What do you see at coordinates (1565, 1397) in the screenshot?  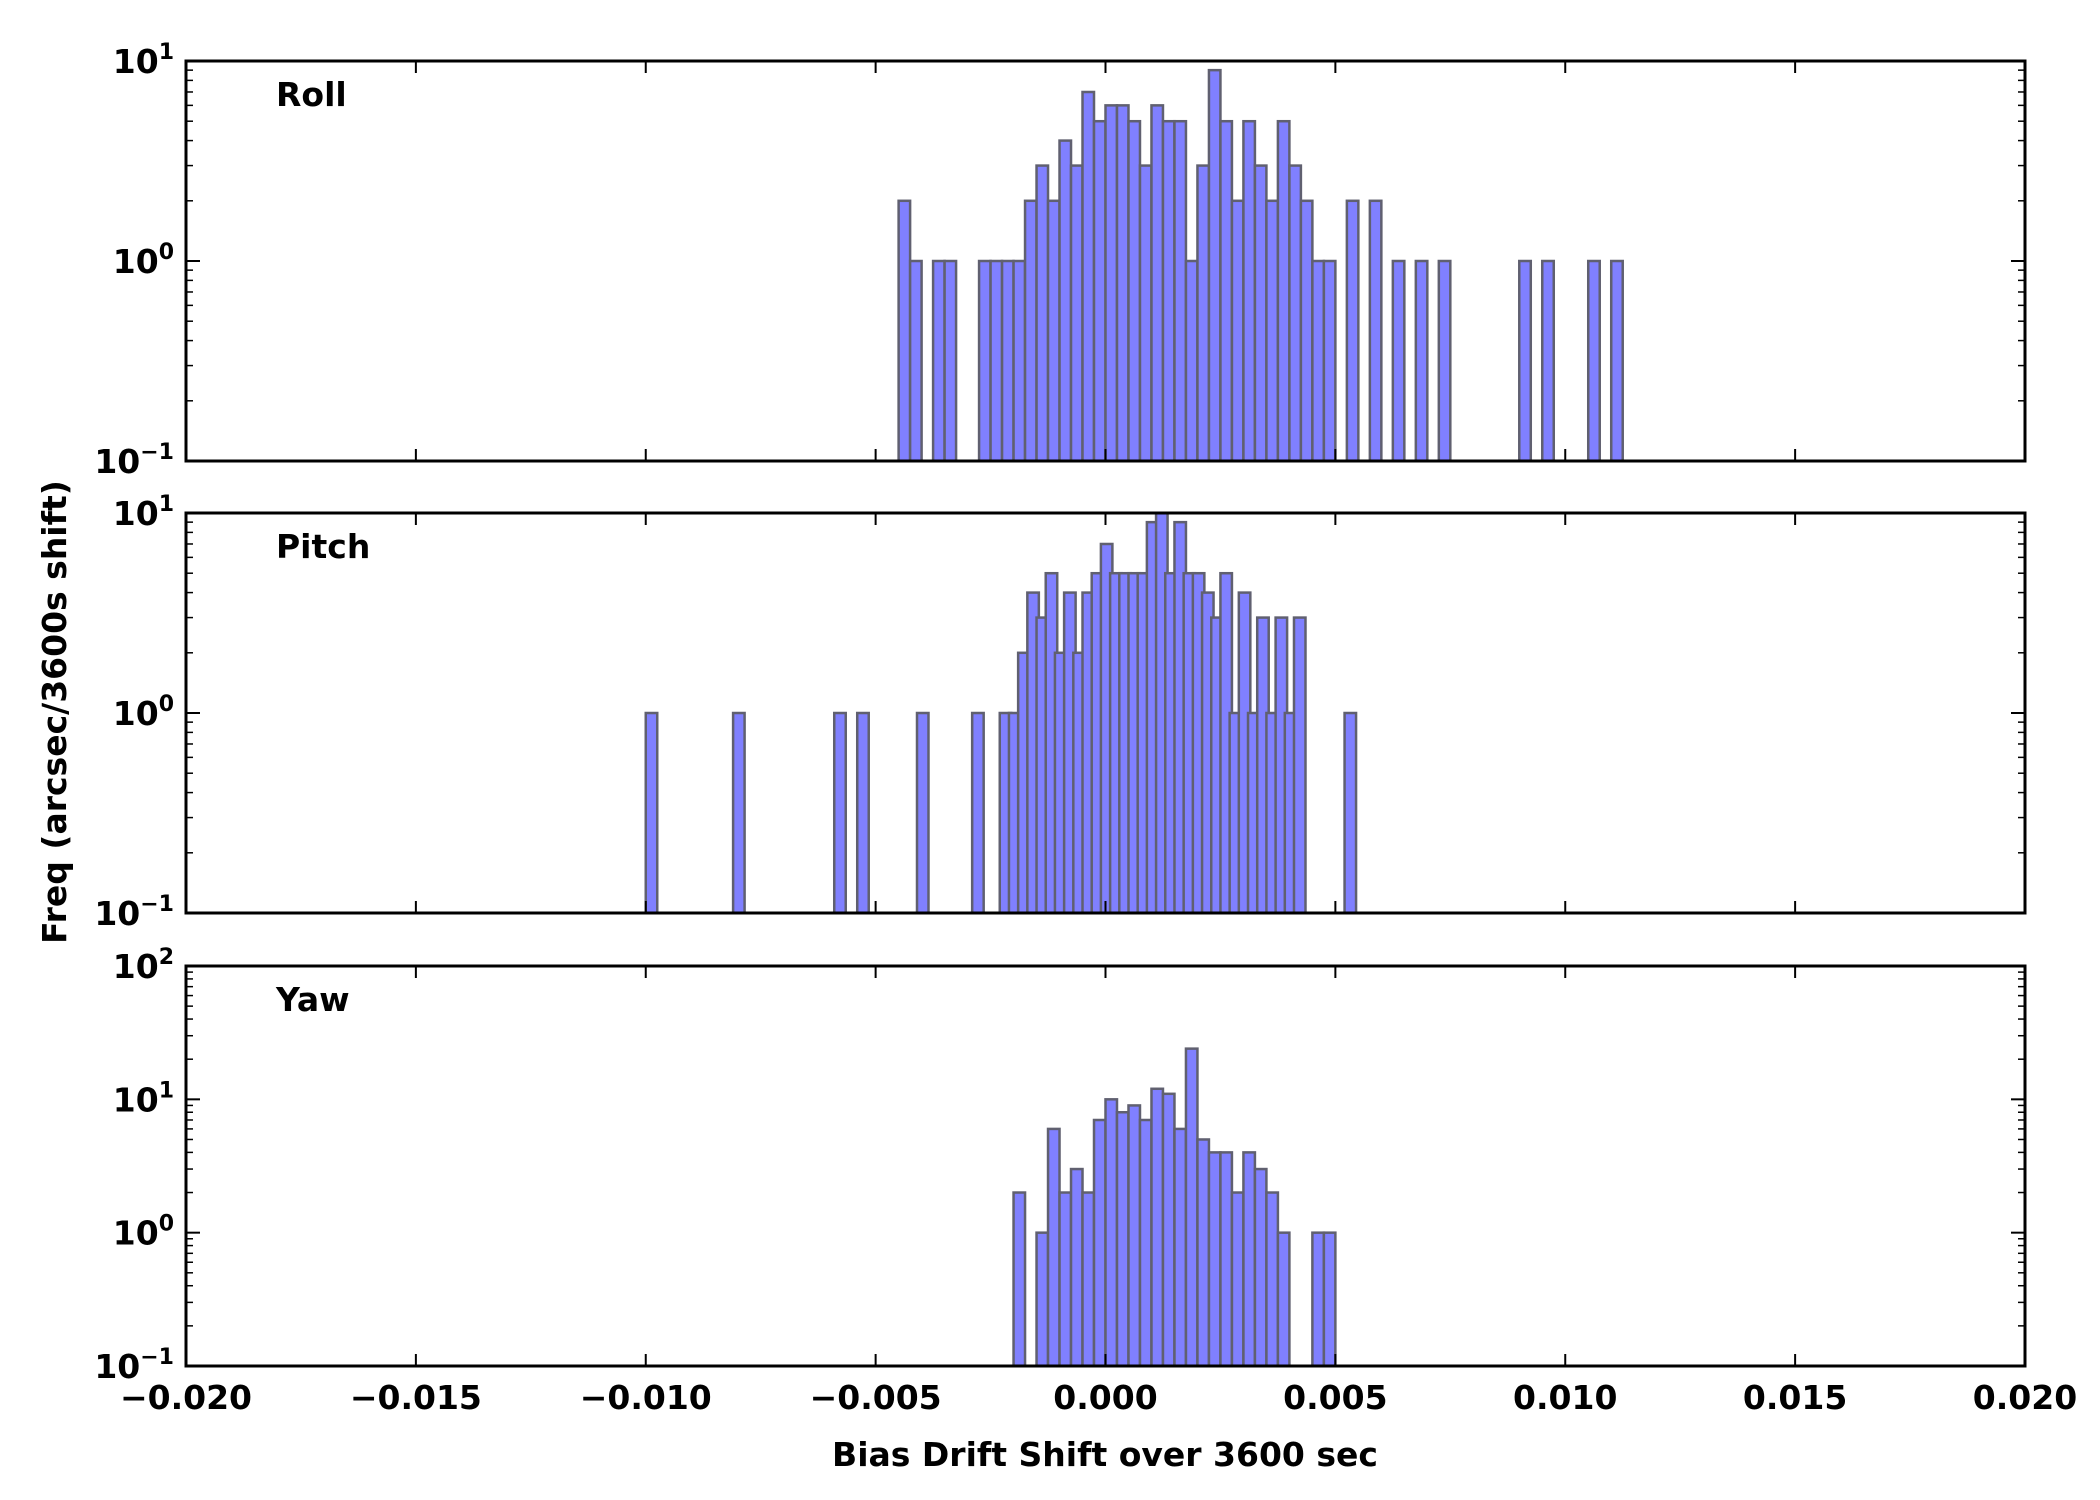 I see `x-tick-label: 0.010` at bounding box center [1565, 1397].